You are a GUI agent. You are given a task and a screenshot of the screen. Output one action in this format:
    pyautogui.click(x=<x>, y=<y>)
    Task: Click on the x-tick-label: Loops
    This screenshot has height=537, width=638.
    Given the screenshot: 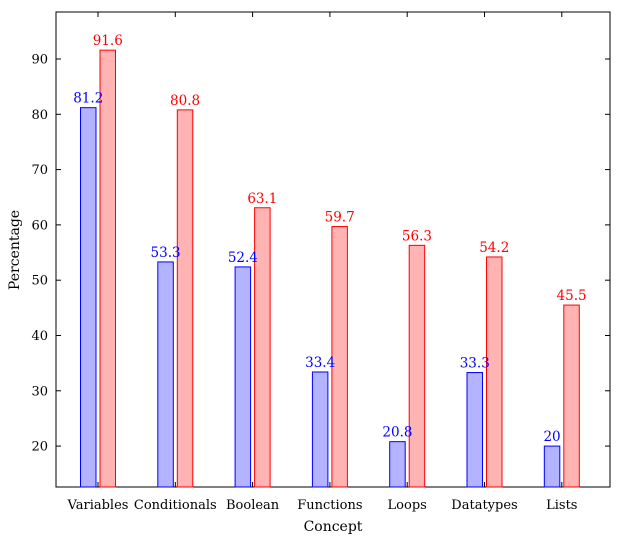 What is the action you would take?
    pyautogui.click(x=407, y=505)
    